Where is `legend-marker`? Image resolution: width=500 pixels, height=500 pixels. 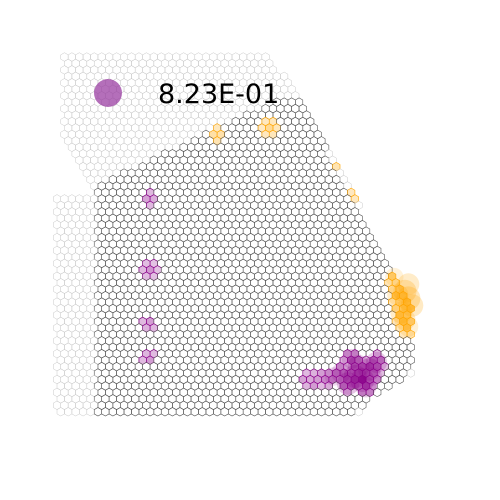 legend-marker is located at coordinates (108, 93).